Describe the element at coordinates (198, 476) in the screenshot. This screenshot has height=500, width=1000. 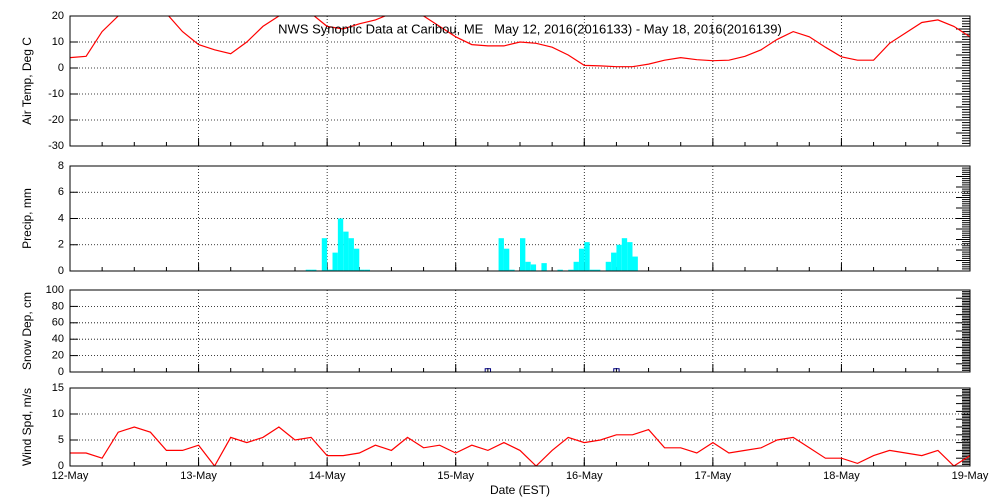
I see `x-tick-label: 13-May` at that location.